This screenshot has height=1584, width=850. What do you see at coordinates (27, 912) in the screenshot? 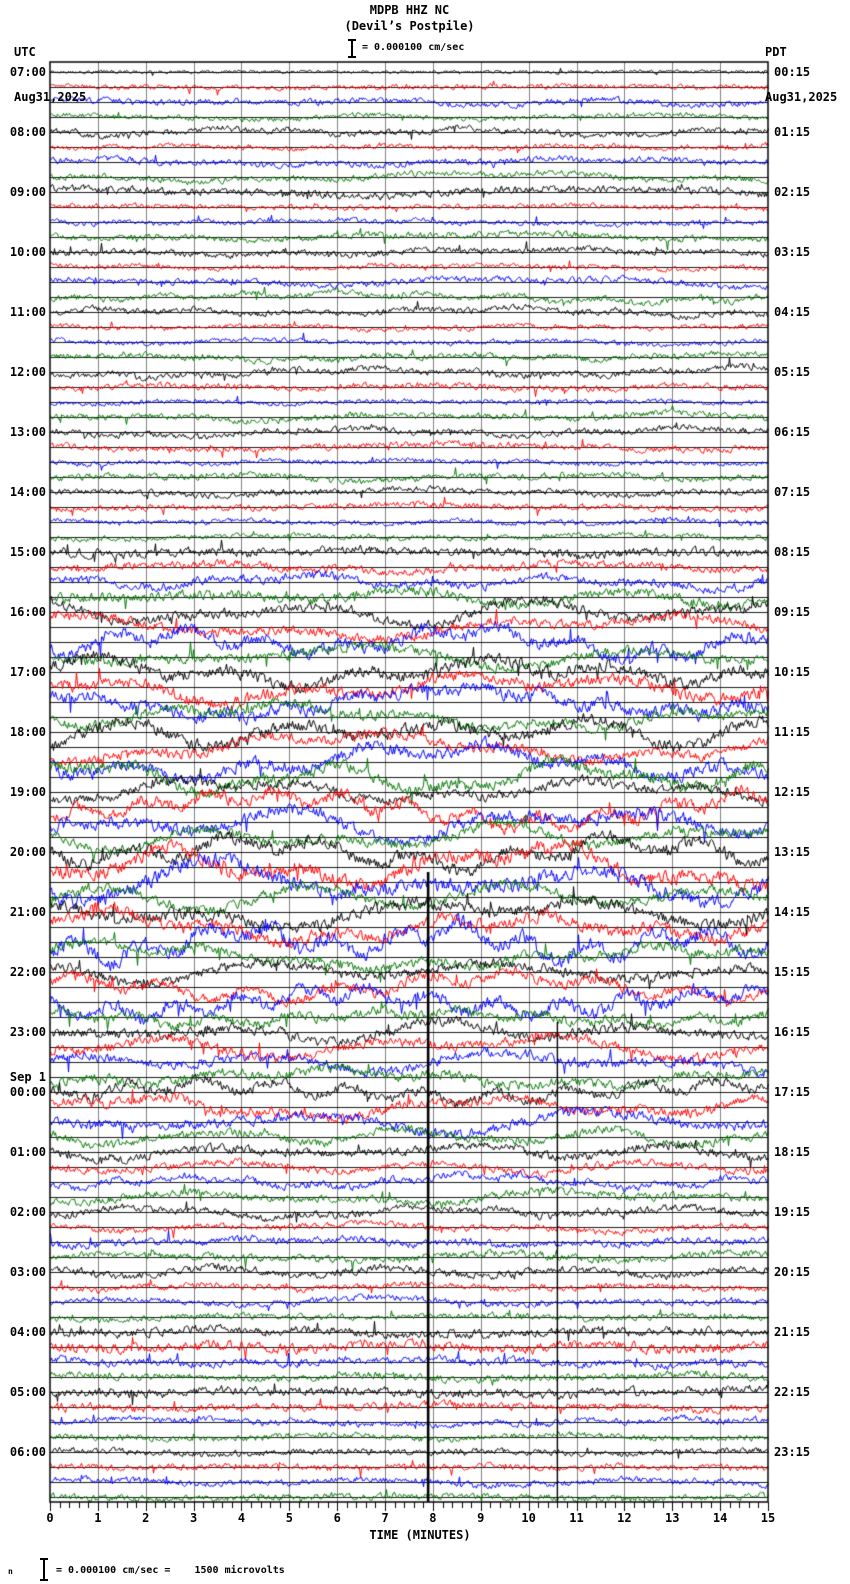
I see `utc-hour-label: 21:00` at bounding box center [27, 912].